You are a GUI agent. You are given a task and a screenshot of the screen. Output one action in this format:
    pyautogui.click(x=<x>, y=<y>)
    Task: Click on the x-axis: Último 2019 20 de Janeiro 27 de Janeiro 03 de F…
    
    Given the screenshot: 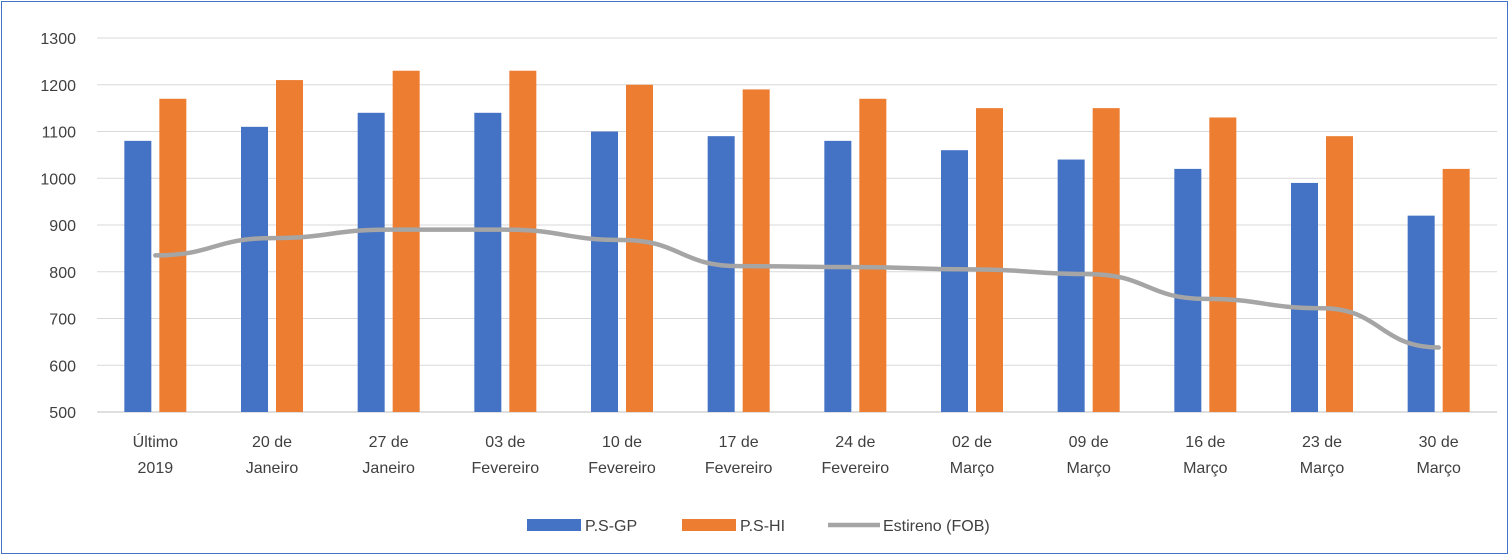 What is the action you would take?
    pyautogui.click(x=797, y=454)
    